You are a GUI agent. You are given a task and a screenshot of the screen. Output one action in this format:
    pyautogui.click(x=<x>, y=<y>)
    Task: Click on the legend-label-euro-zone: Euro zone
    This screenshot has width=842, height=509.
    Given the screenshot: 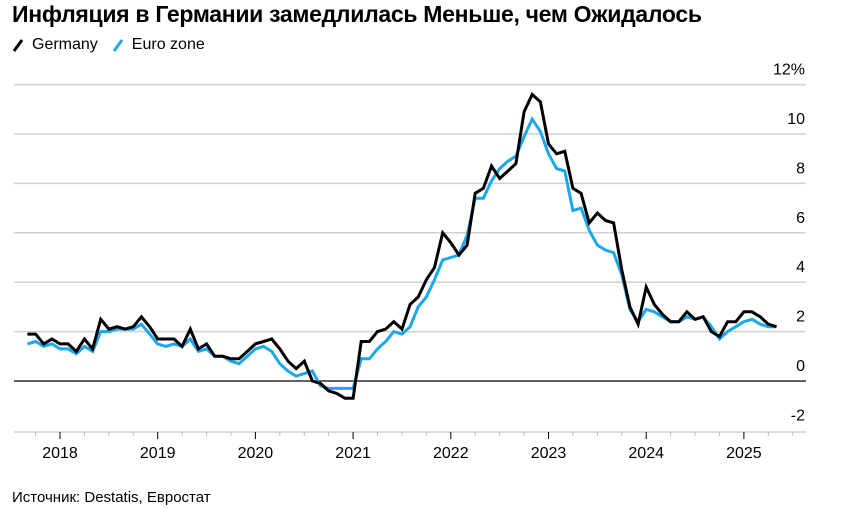 What is the action you would take?
    pyautogui.click(x=168, y=44)
    